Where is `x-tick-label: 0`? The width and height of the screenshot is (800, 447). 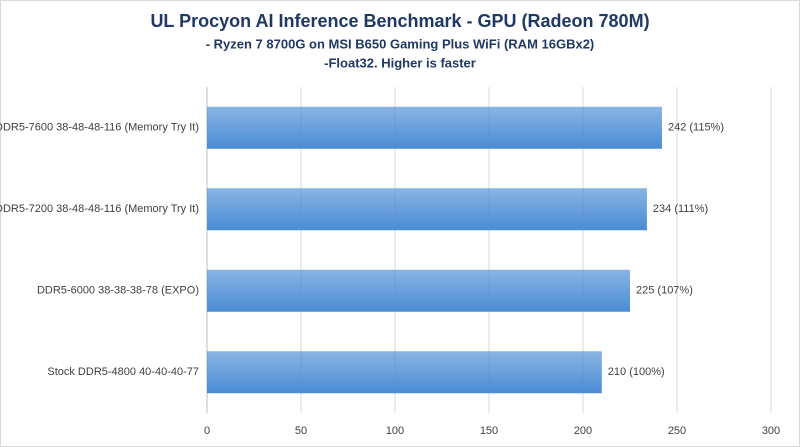
x-tick-label: 0 is located at coordinates (207, 431).